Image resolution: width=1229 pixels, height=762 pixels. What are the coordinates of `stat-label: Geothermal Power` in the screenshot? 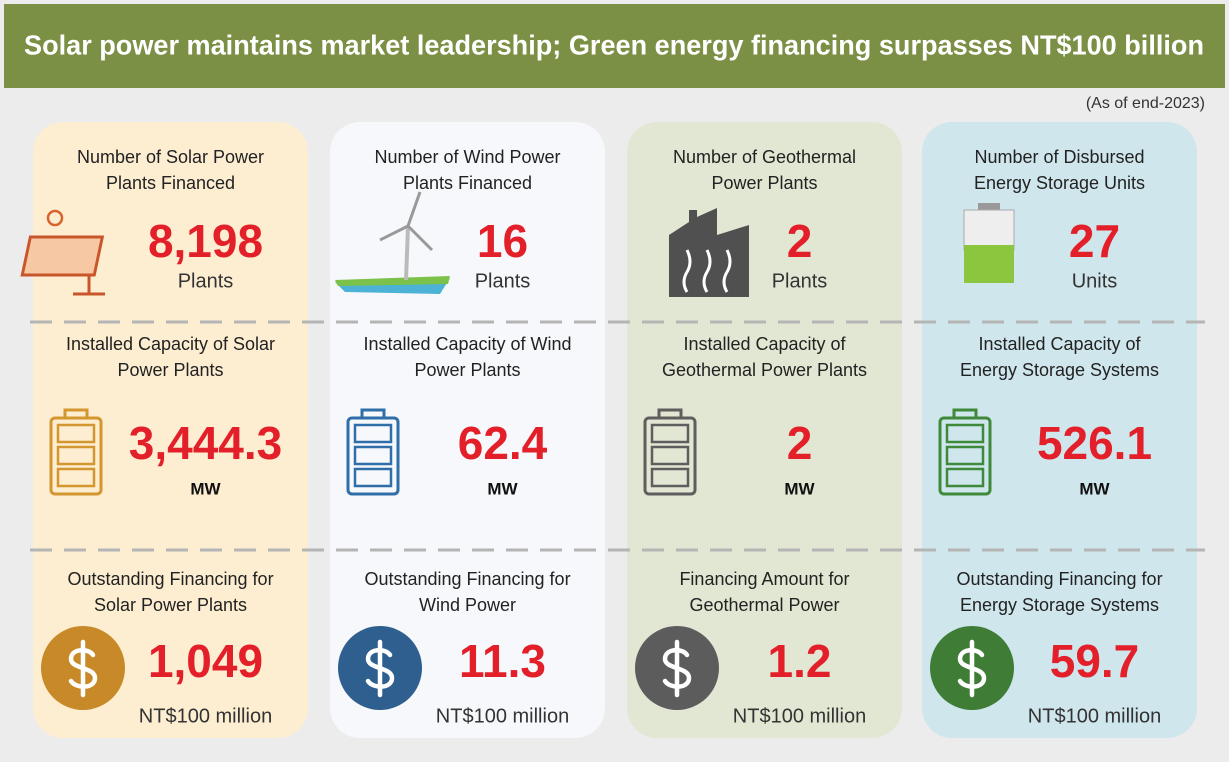 It's located at (764, 605).